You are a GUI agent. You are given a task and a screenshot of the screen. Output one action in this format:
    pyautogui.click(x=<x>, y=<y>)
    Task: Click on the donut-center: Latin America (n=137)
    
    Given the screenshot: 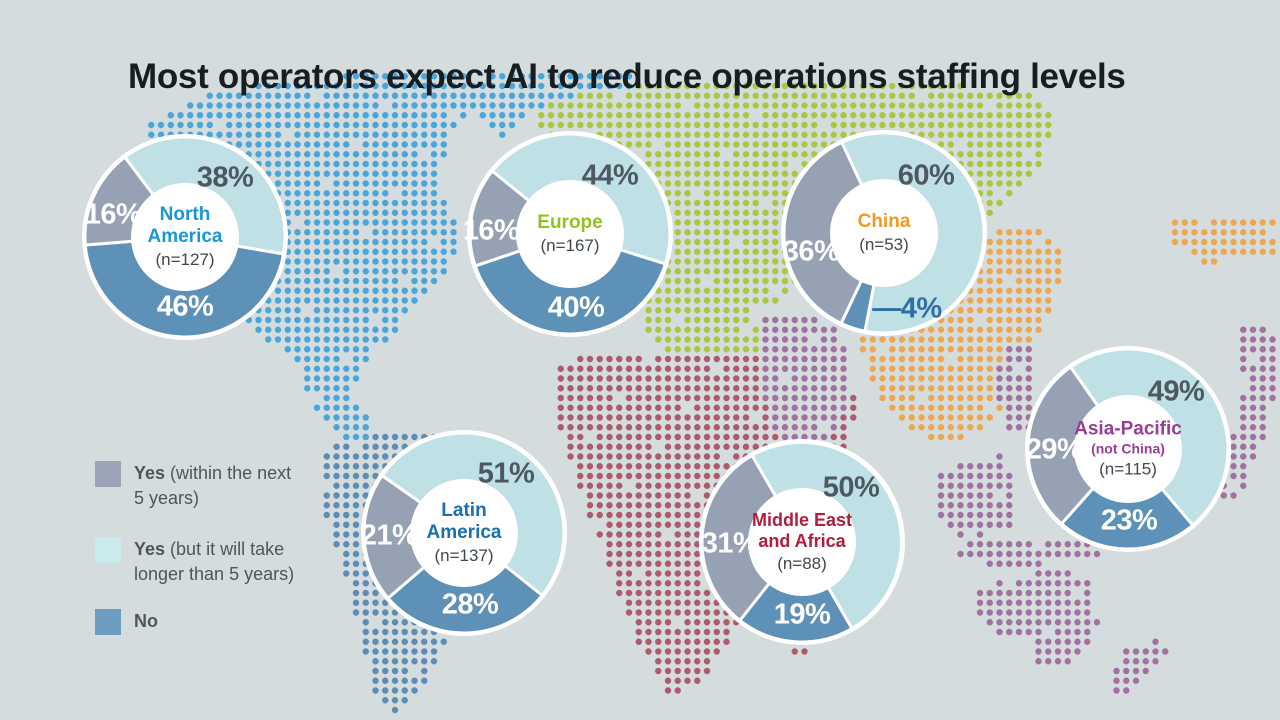 What is the action you would take?
    pyautogui.click(x=464, y=533)
    